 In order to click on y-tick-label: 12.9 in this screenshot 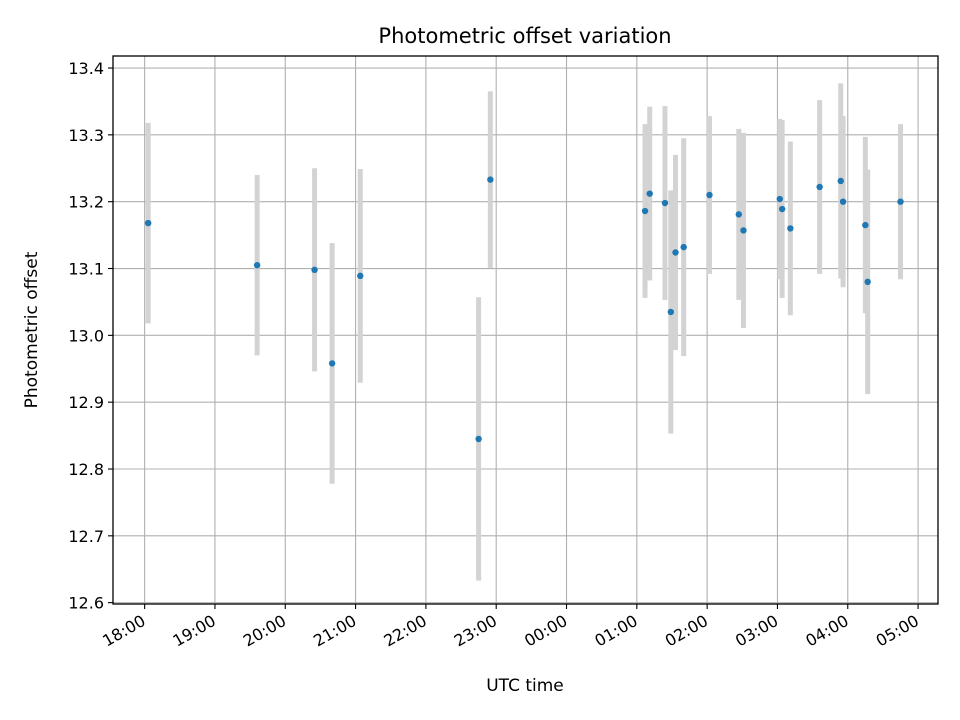, I will do `click(86, 402)`.